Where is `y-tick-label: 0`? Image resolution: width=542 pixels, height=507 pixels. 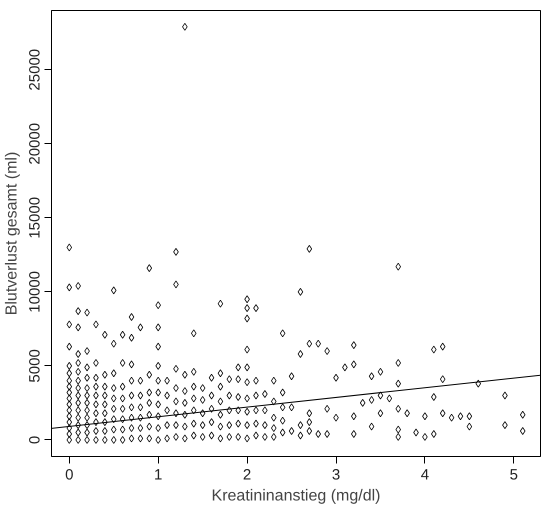 y-tick-label: 0 is located at coordinates (35, 440).